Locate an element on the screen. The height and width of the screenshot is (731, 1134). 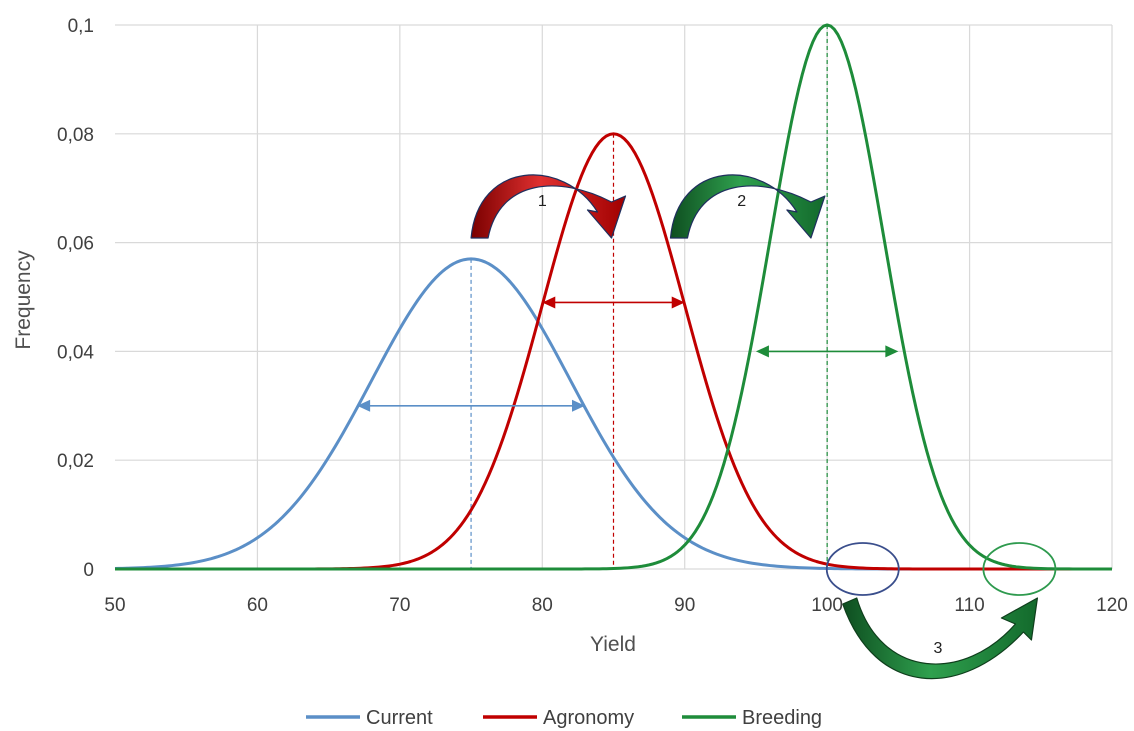
x-tick-label: 50 is located at coordinates (114, 605).